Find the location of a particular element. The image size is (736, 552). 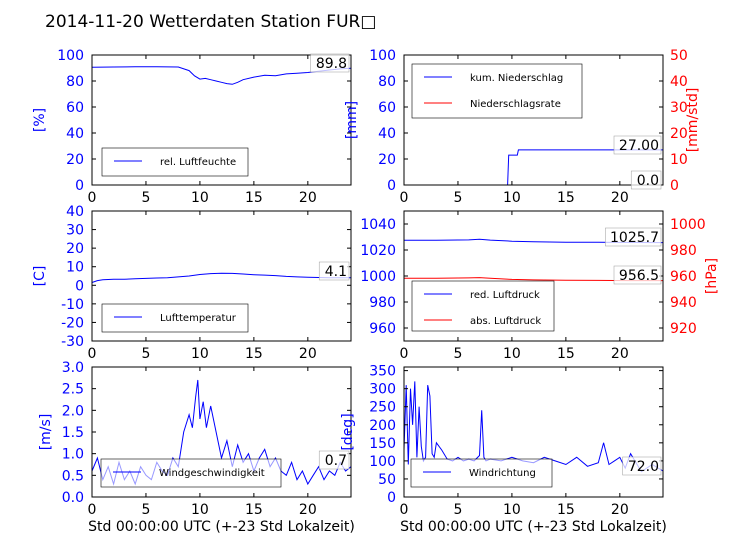

y2-tick-label: 50 is located at coordinates (679, 56).